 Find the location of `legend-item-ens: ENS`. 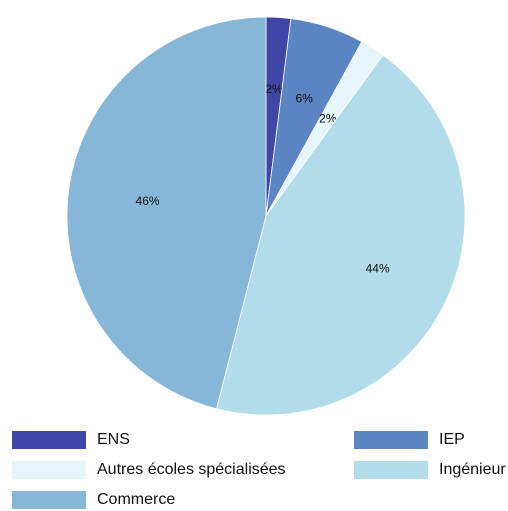

legend-item-ens: ENS is located at coordinates (162, 440).